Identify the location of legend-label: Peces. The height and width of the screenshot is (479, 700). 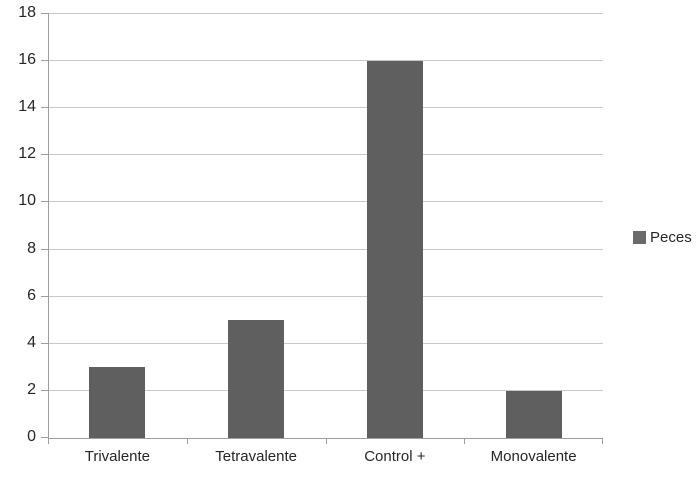
(671, 237).